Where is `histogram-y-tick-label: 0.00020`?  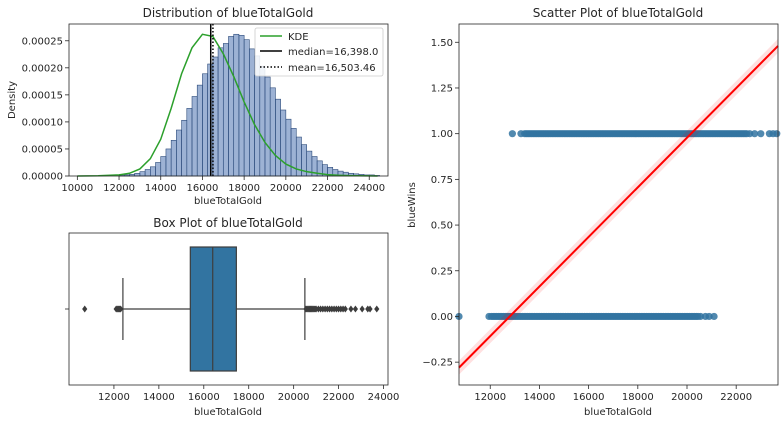
histogram-y-tick-label: 0.00020 is located at coordinates (42, 68).